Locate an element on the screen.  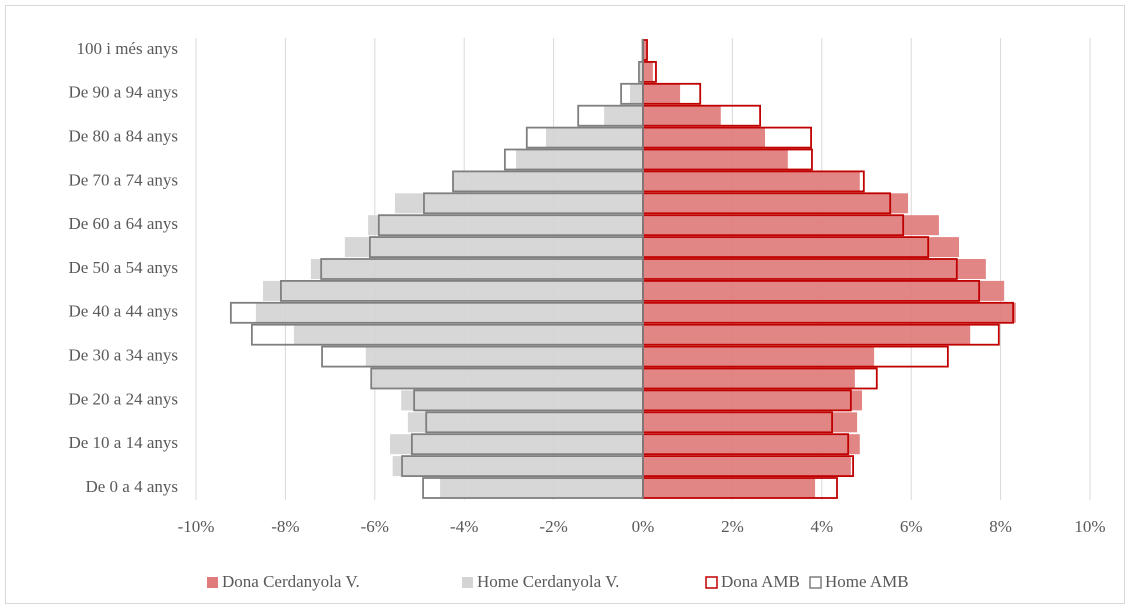
y-tick-label: De 0 a 4 anys is located at coordinates (131, 486).